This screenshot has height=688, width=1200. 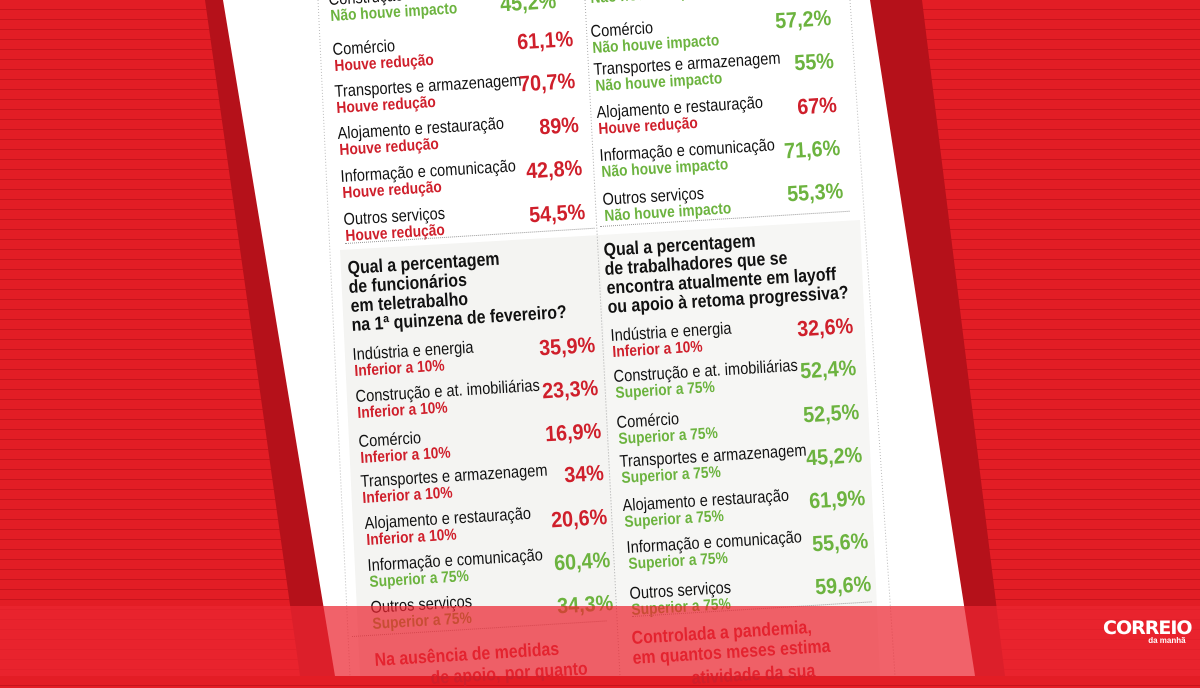 What do you see at coordinates (480, 455) in the screenshot?
I see `panel-shade-left` at bounding box center [480, 455].